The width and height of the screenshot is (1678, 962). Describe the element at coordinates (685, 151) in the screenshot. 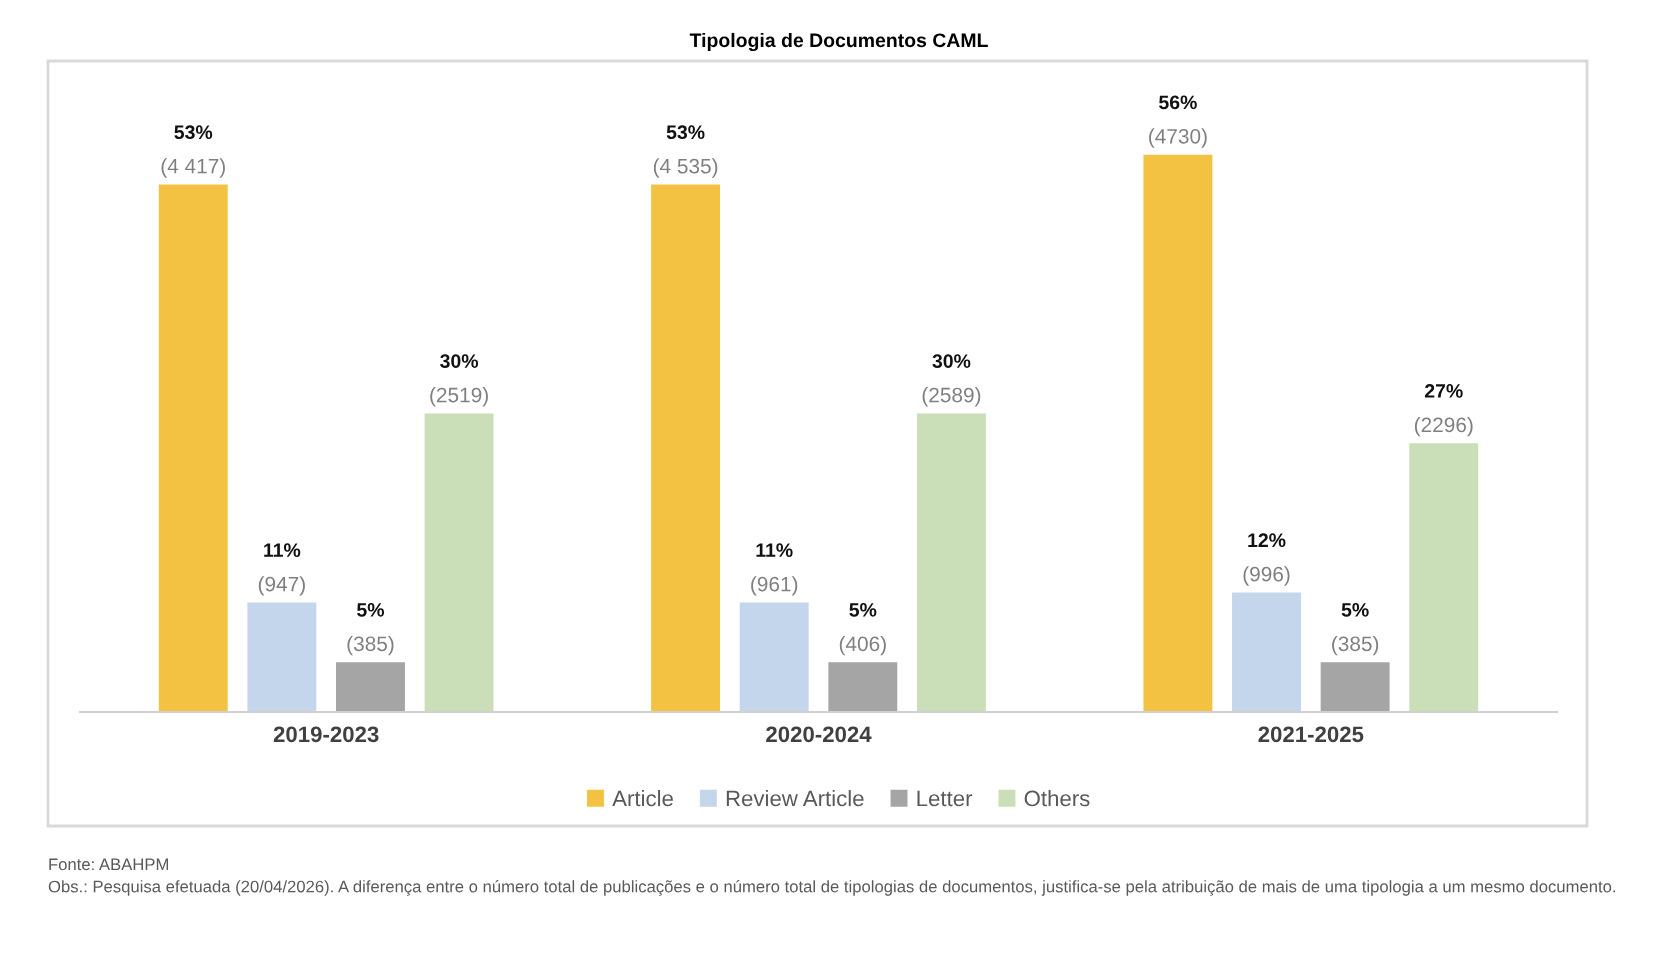

I see `data-label: 53% (4 535)` at that location.